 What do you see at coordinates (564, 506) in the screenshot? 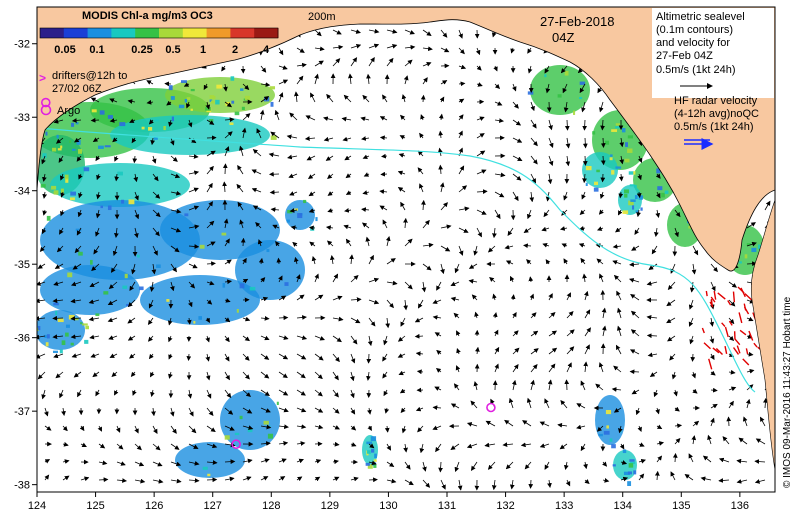
I see `lon-tick-label: 133` at bounding box center [564, 506].